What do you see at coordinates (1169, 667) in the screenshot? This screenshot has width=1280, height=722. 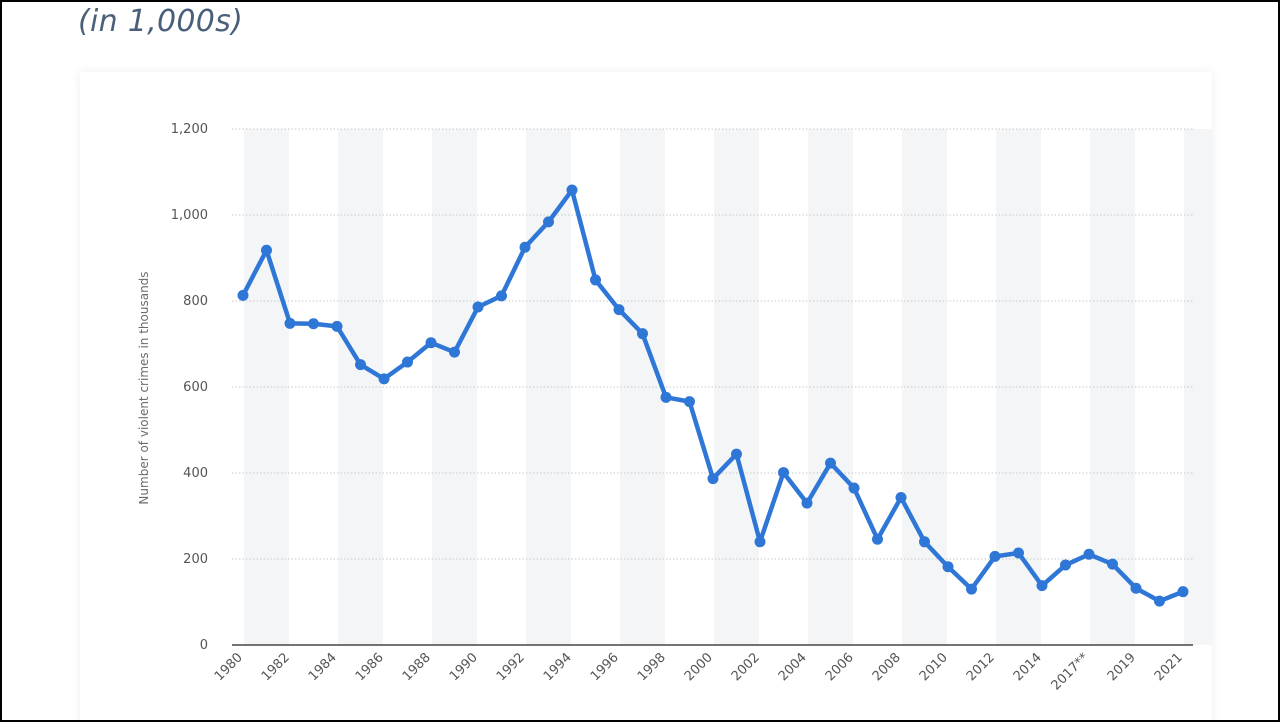 I see `x-tick-label: 2021` at bounding box center [1169, 667].